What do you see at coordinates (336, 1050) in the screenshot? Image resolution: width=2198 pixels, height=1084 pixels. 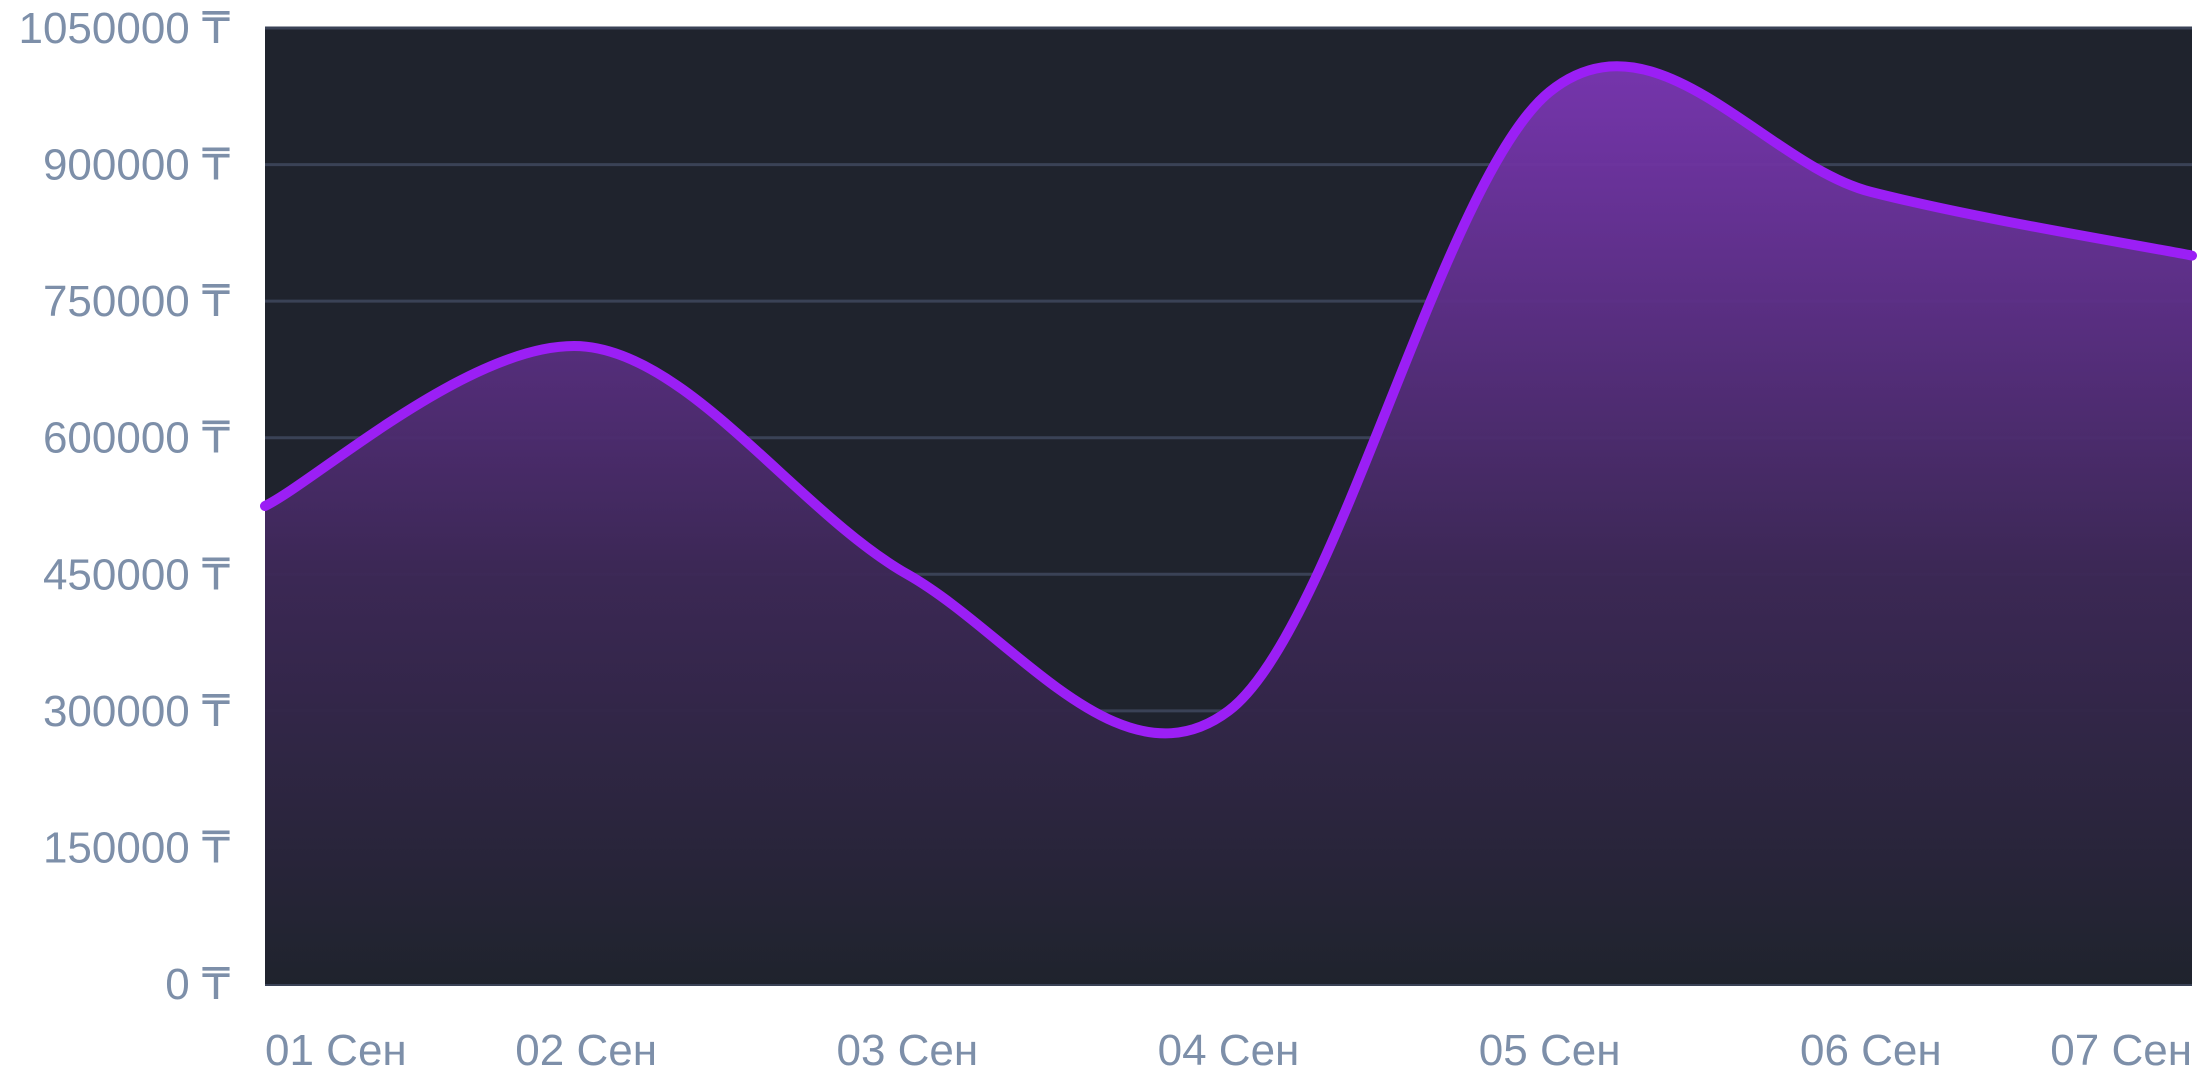 I see `x-tick-label: 01 Сен` at bounding box center [336, 1050].